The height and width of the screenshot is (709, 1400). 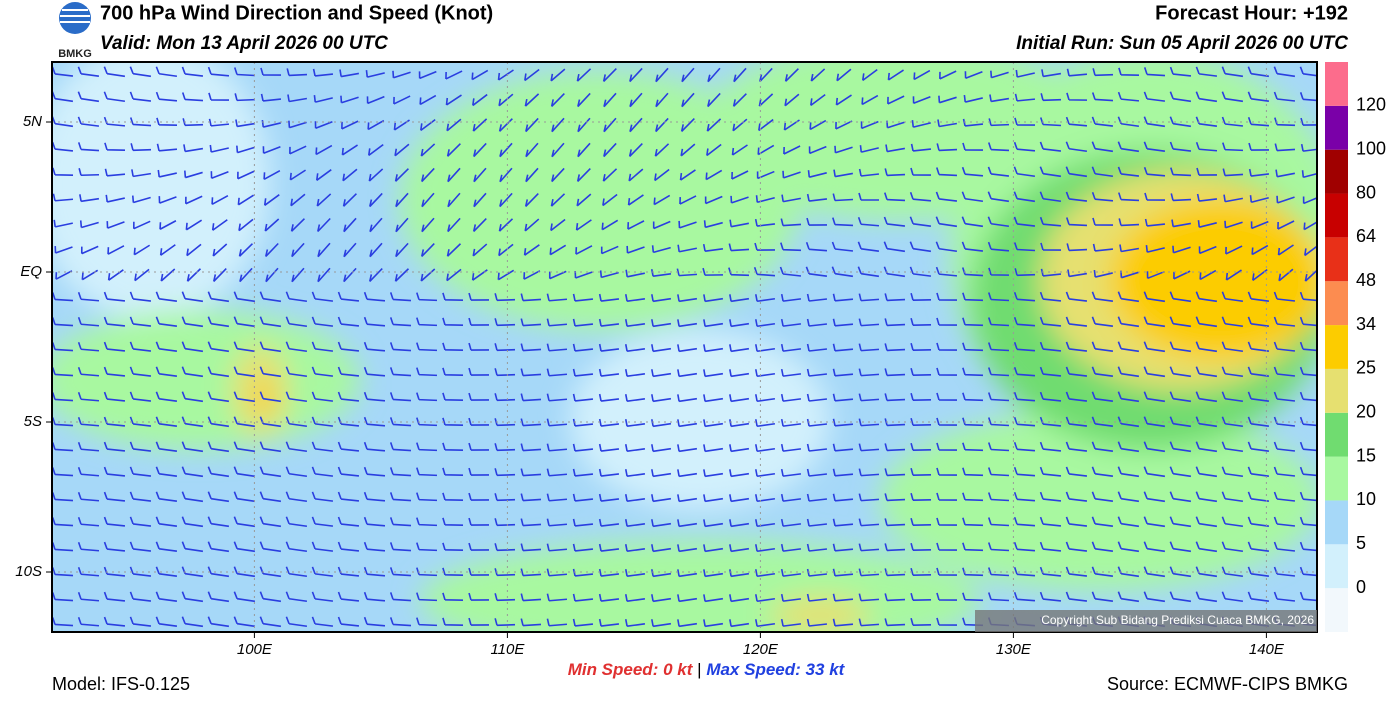 I want to click on colorbar-segment, so click(x=1336, y=303).